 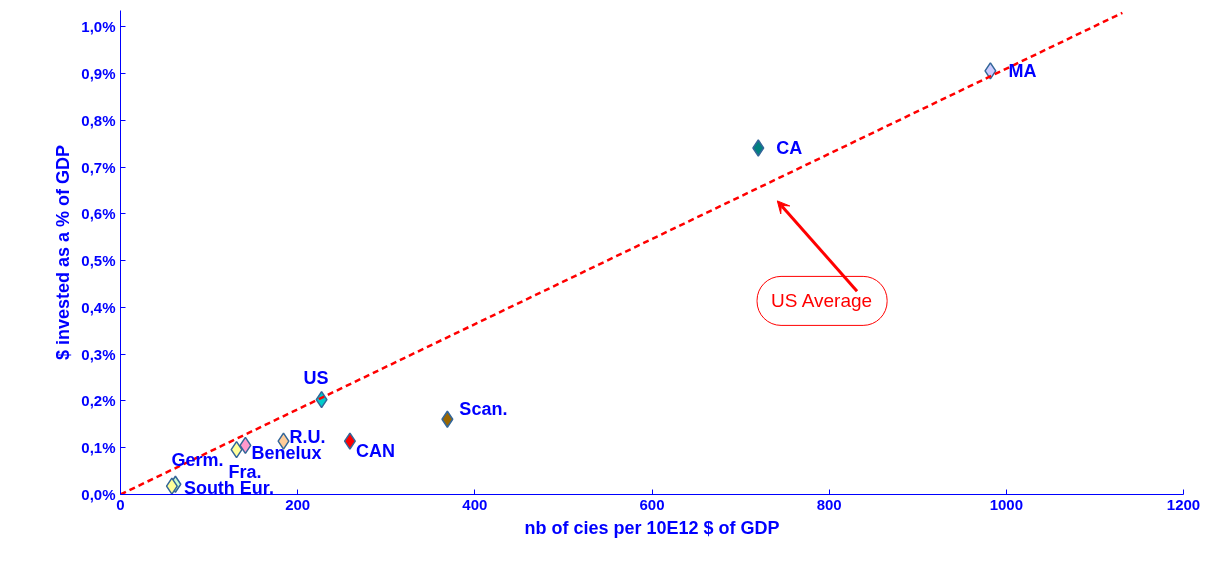 I want to click on series-label: MA, so click(x=1022, y=70).